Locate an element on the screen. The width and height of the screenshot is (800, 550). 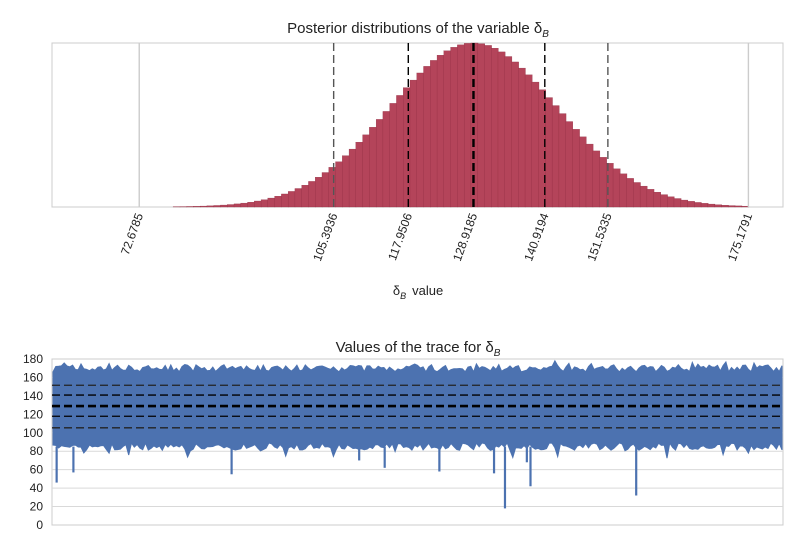
x-tick-label: 117.9506 is located at coordinates (400, 236).